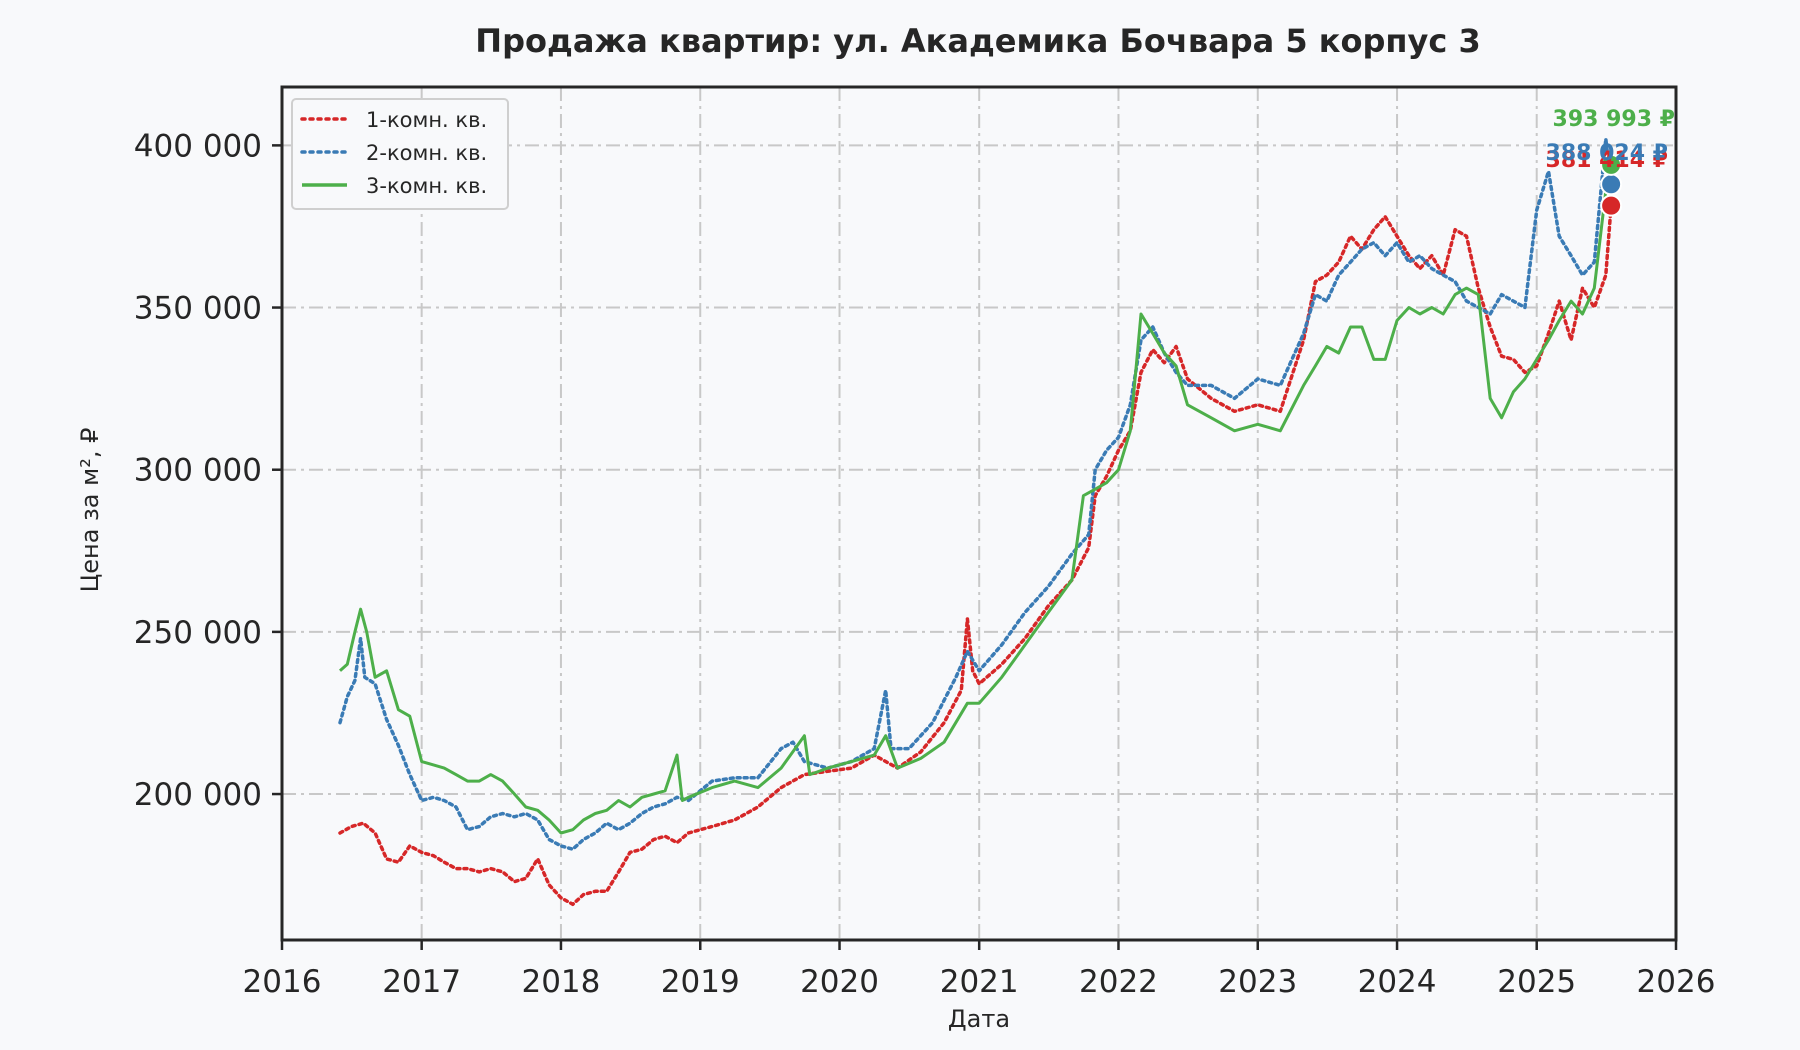 This screenshot has height=1050, width=1800. What do you see at coordinates (979, 982) in the screenshot?
I see `x-tick-label: 2021` at bounding box center [979, 982].